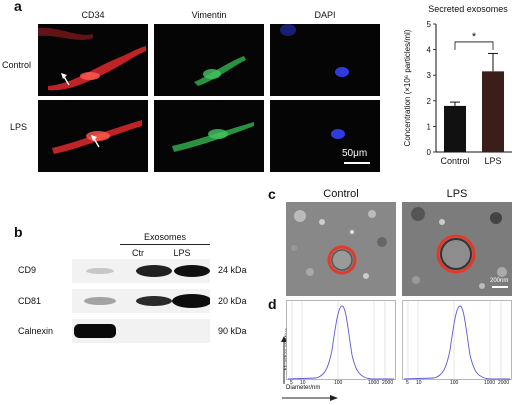 Image resolution: width=520 pixels, height=405 pixels. What do you see at coordinates (355, 153) in the screenshot?
I see `scale-bar-label: 50μm` at bounding box center [355, 153].